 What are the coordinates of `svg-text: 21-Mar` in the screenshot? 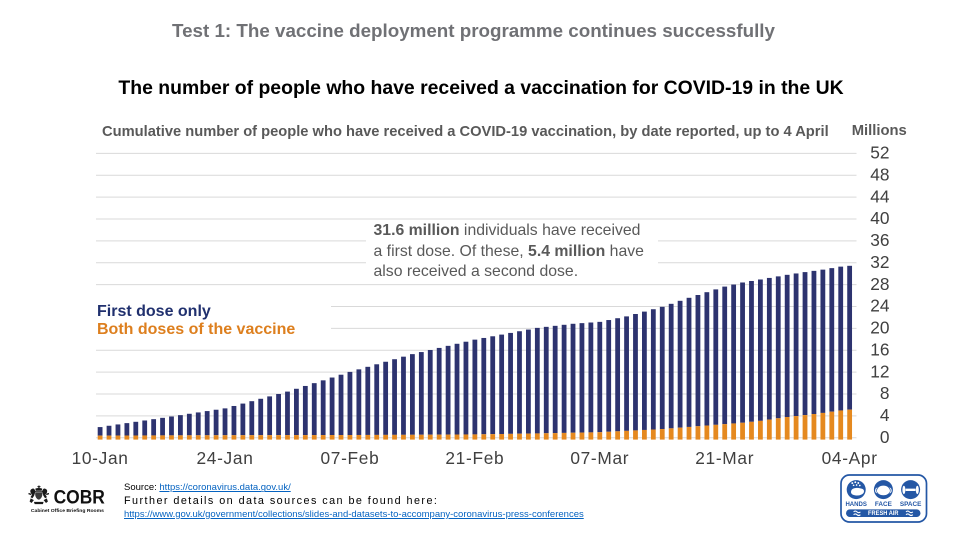 It's located at (724, 458).